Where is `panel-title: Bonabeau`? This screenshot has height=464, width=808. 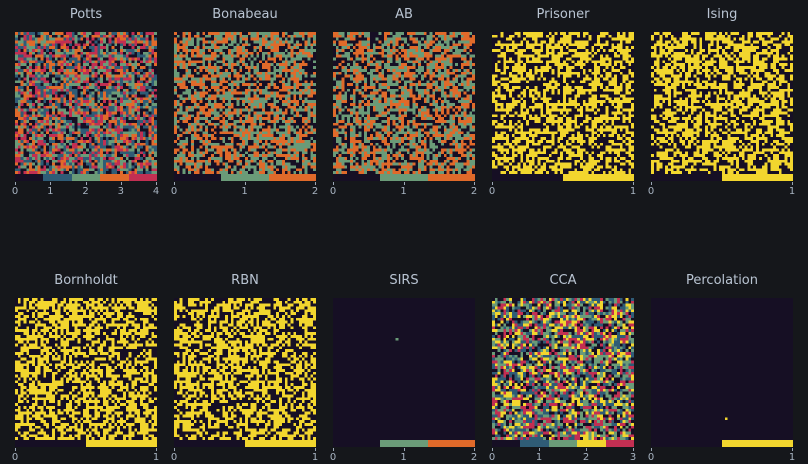 panel-title: Bonabeau is located at coordinates (245, 14).